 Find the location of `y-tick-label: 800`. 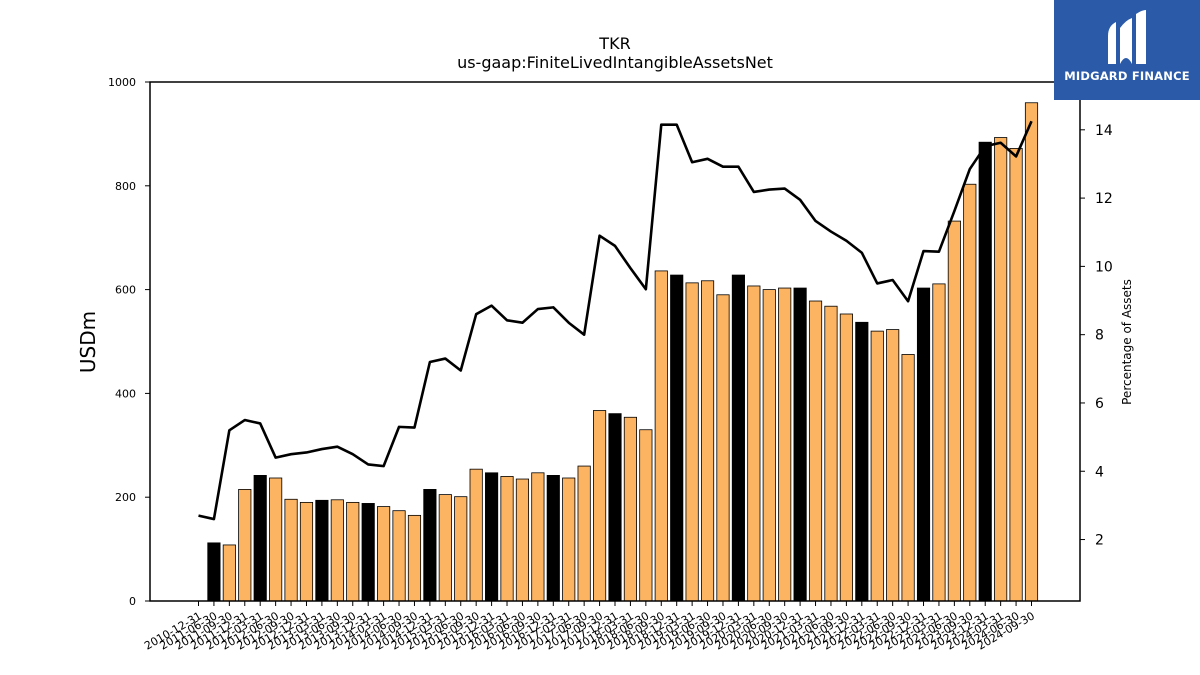

y-tick-label: 800 is located at coordinates (125, 186).